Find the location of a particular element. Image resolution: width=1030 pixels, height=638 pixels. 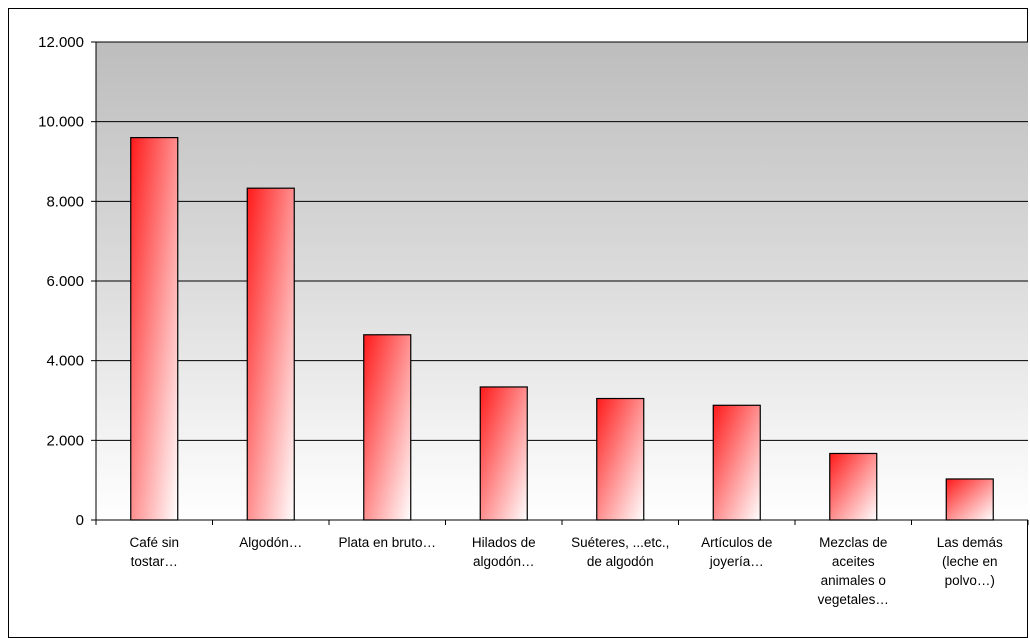

y-tick-label: 8.000 is located at coordinates (65, 201).